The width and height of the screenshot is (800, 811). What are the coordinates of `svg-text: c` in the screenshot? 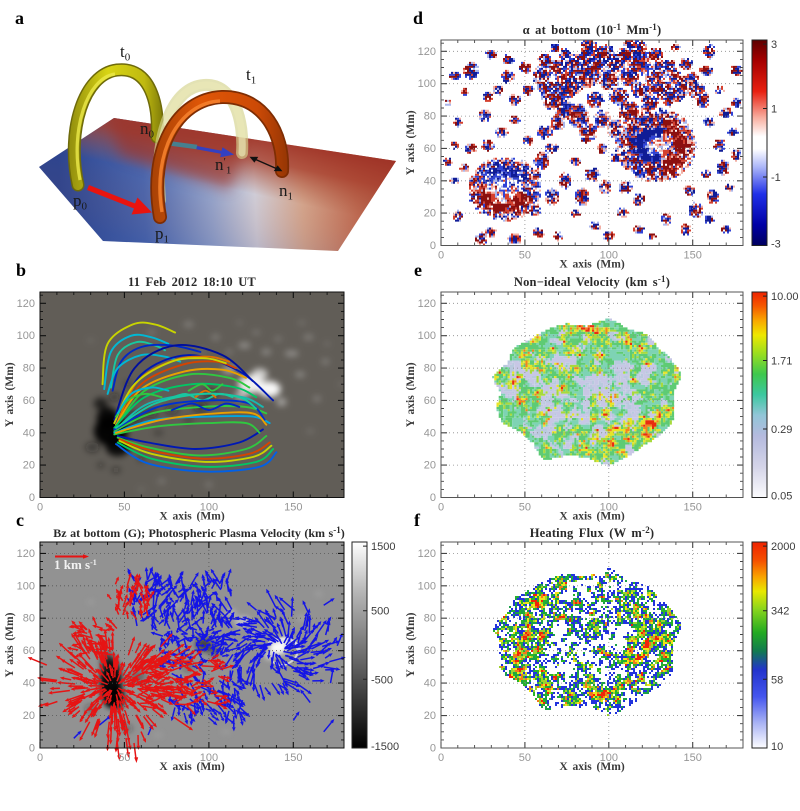 It's located at (20, 520).